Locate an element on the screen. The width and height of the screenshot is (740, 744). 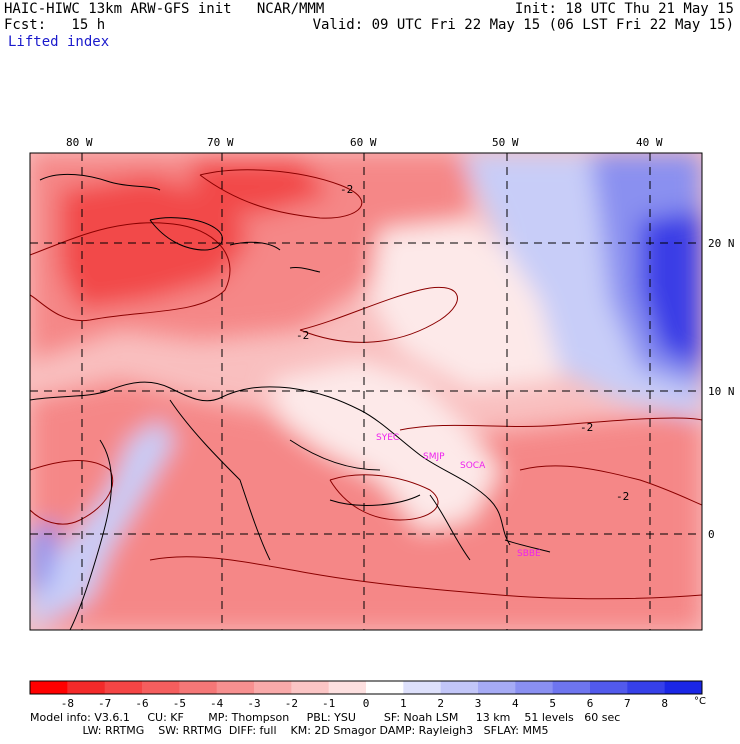
colorbar-tick-label: -3 is located at coordinates (253, 703).